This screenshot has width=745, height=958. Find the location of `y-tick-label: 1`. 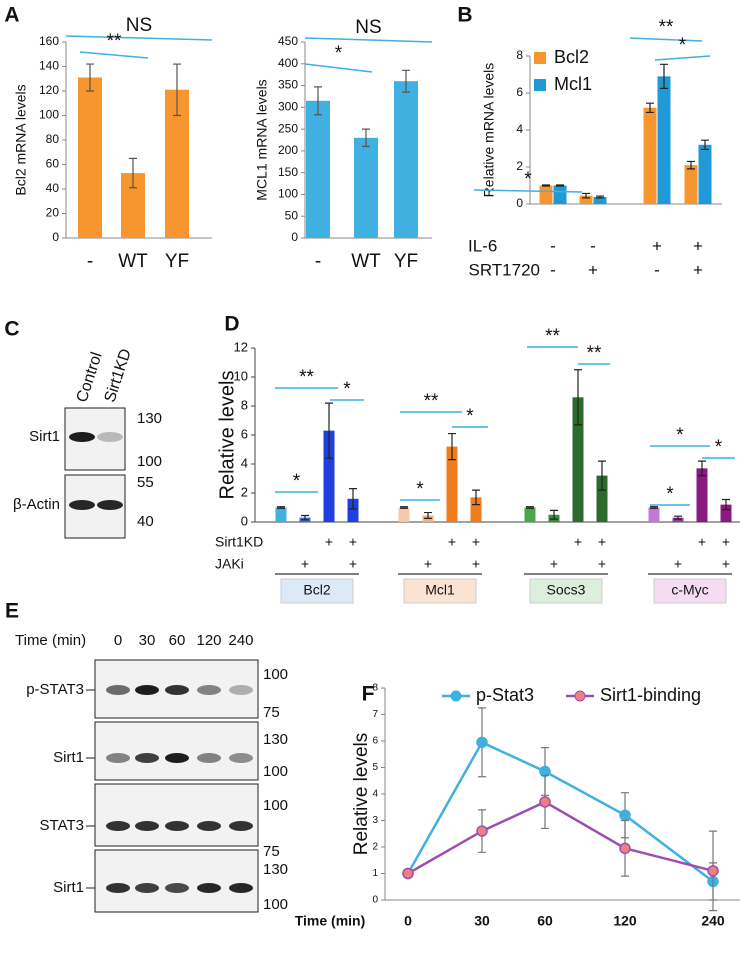

y-tick-label: 1 is located at coordinates (375, 873).